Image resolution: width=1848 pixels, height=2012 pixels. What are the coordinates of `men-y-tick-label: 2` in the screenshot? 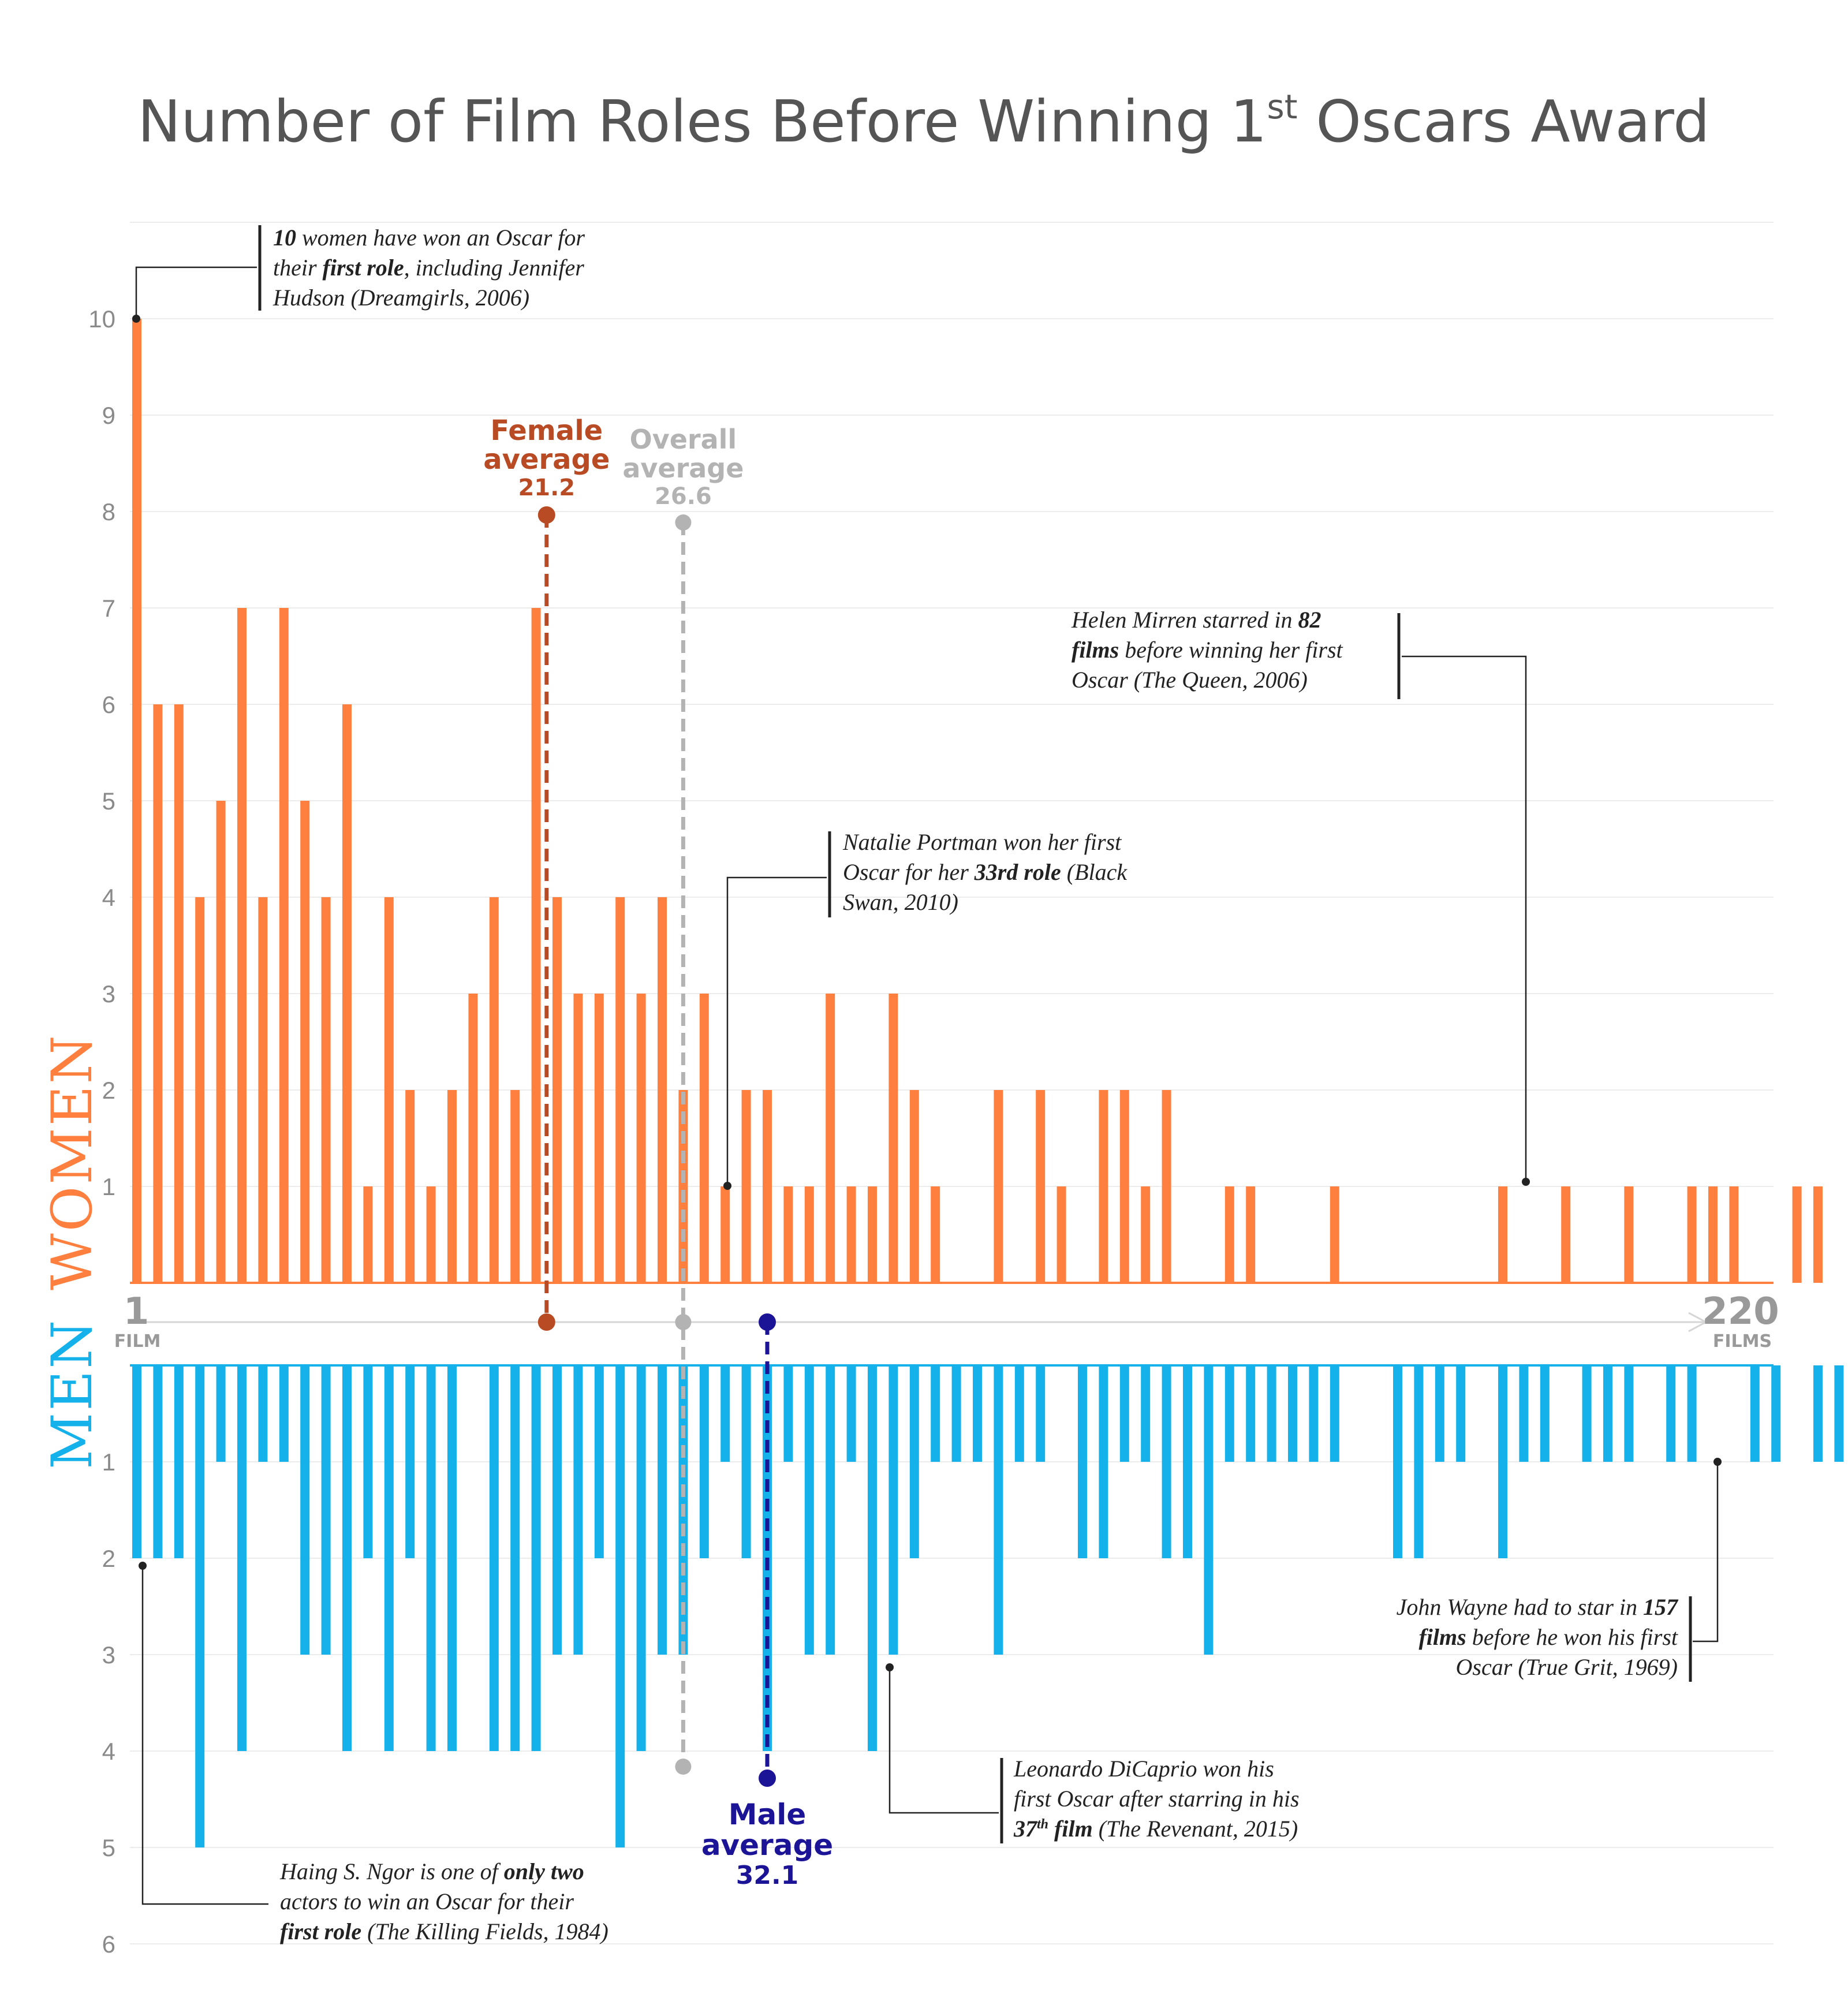 It's located at (108, 1558).